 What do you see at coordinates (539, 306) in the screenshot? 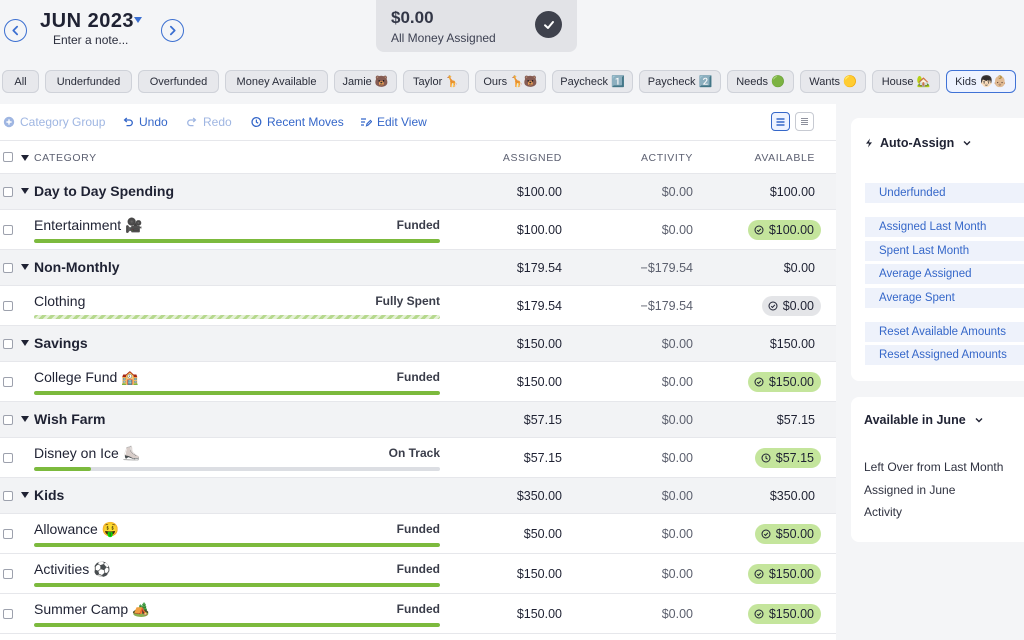
I see `assigned-input: $179.54` at bounding box center [539, 306].